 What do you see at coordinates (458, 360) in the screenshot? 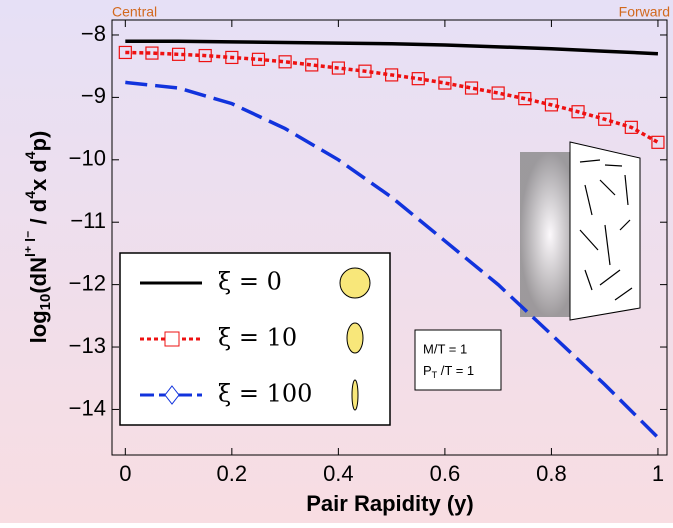
I see `annotation-box: M/T = 1 PT /T = 1` at bounding box center [458, 360].